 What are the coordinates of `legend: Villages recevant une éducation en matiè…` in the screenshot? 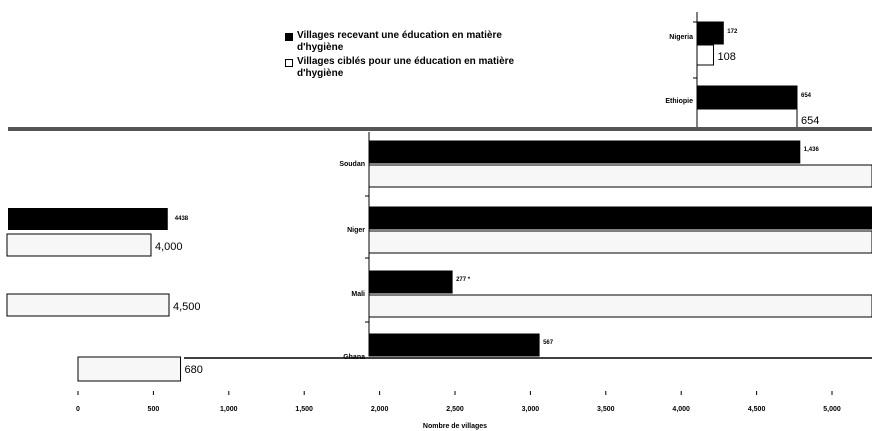 It's located at (410, 56).